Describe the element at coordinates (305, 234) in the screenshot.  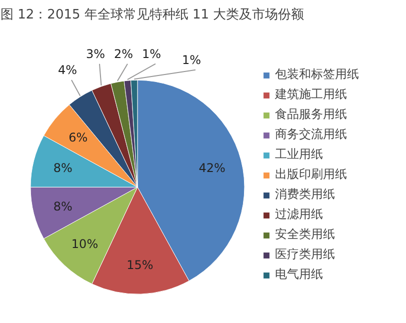
I see `legend-label: 安全类用纸` at that location.